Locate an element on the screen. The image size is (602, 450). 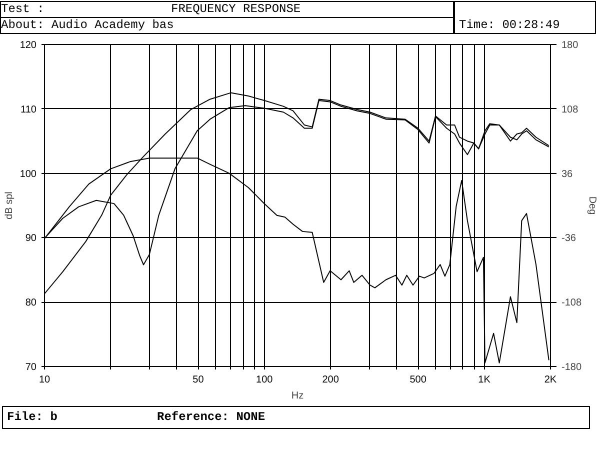
y2-axis-title: Deg is located at coordinates (592, 205).